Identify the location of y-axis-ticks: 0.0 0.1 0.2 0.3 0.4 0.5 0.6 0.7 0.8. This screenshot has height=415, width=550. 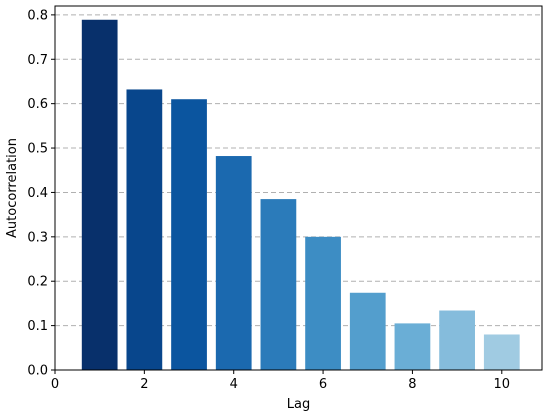
(41, 193).